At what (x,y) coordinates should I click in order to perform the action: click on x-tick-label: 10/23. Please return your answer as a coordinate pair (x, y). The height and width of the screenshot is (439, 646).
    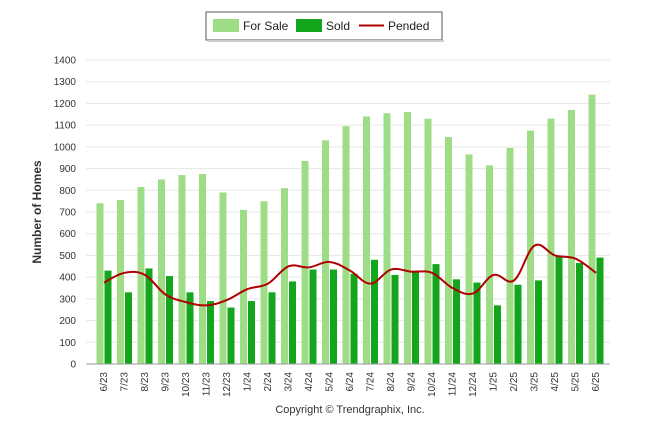
    Looking at the image, I should click on (186, 384).